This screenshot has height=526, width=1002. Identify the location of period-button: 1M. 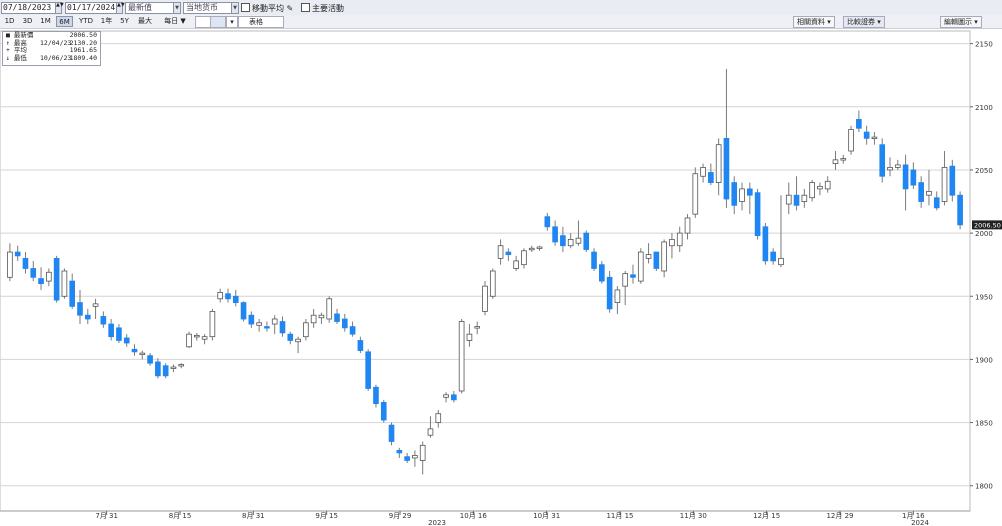
(45, 21).